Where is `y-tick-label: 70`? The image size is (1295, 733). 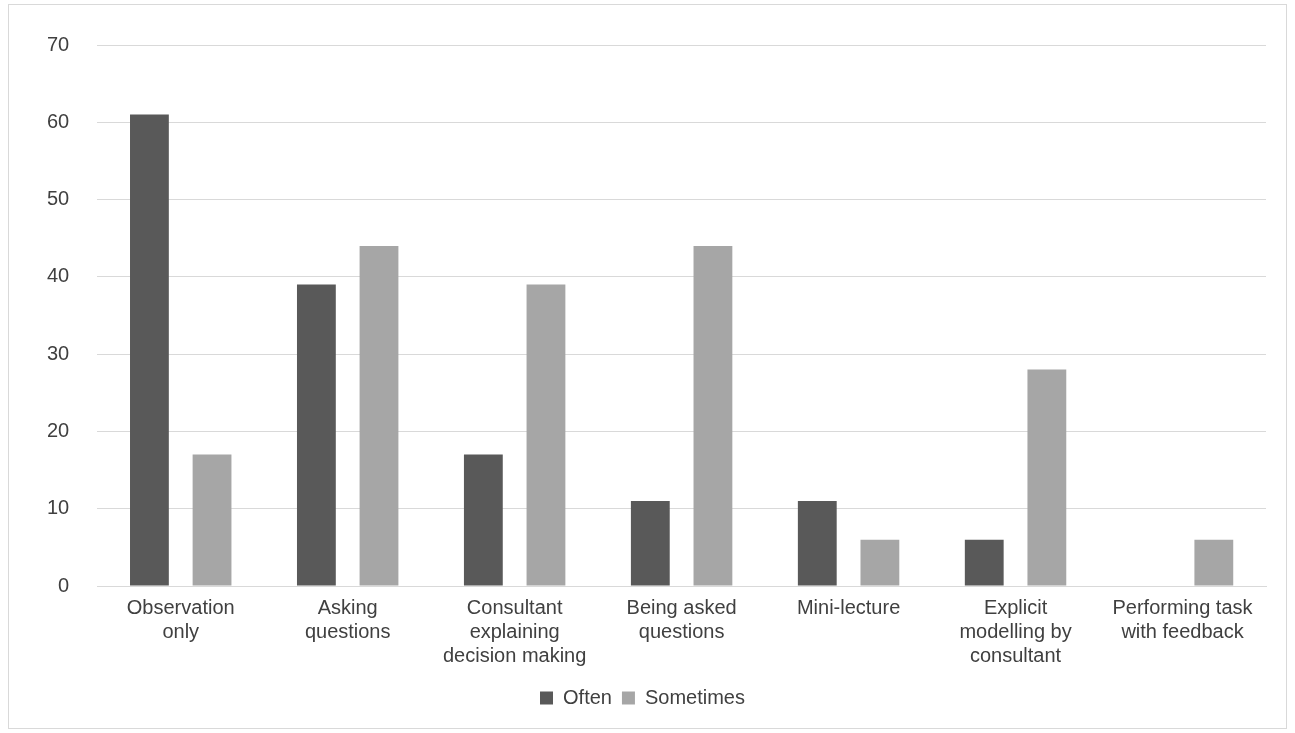 y-tick-label: 70 is located at coordinates (58, 43).